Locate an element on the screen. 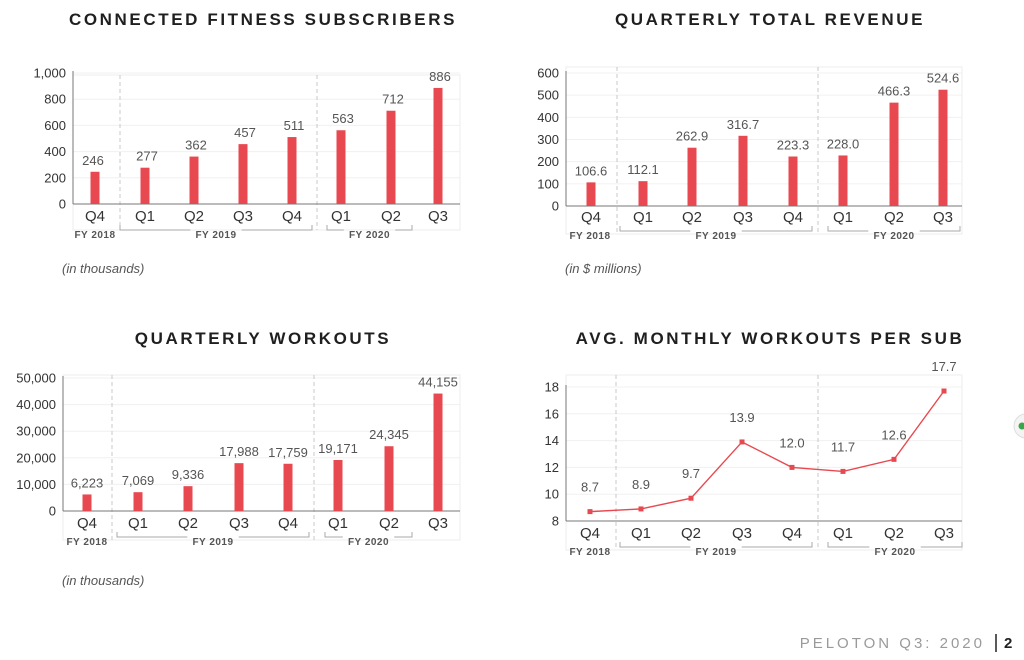 Image resolution: width=1024 pixels, height=660 pixels. data-label: 12.0 is located at coordinates (791, 442).